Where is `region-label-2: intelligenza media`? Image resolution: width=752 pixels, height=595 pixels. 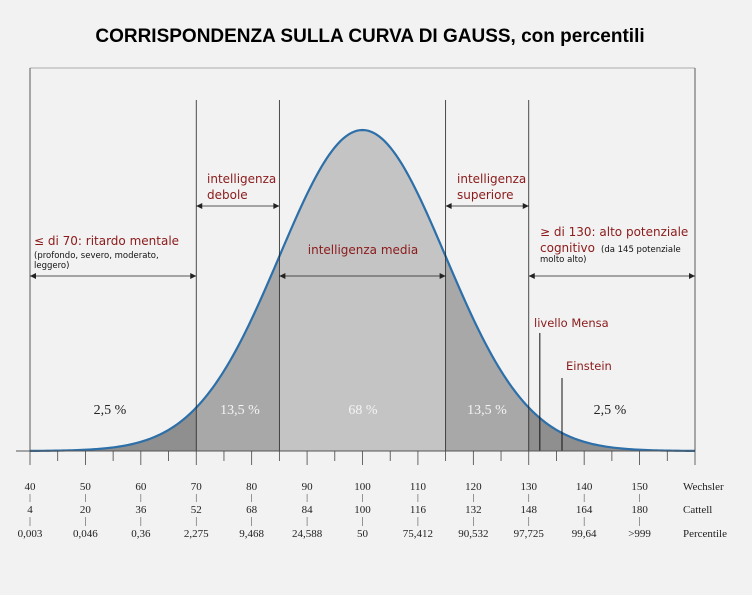 region-label-2: intelligenza media is located at coordinates (363, 250).